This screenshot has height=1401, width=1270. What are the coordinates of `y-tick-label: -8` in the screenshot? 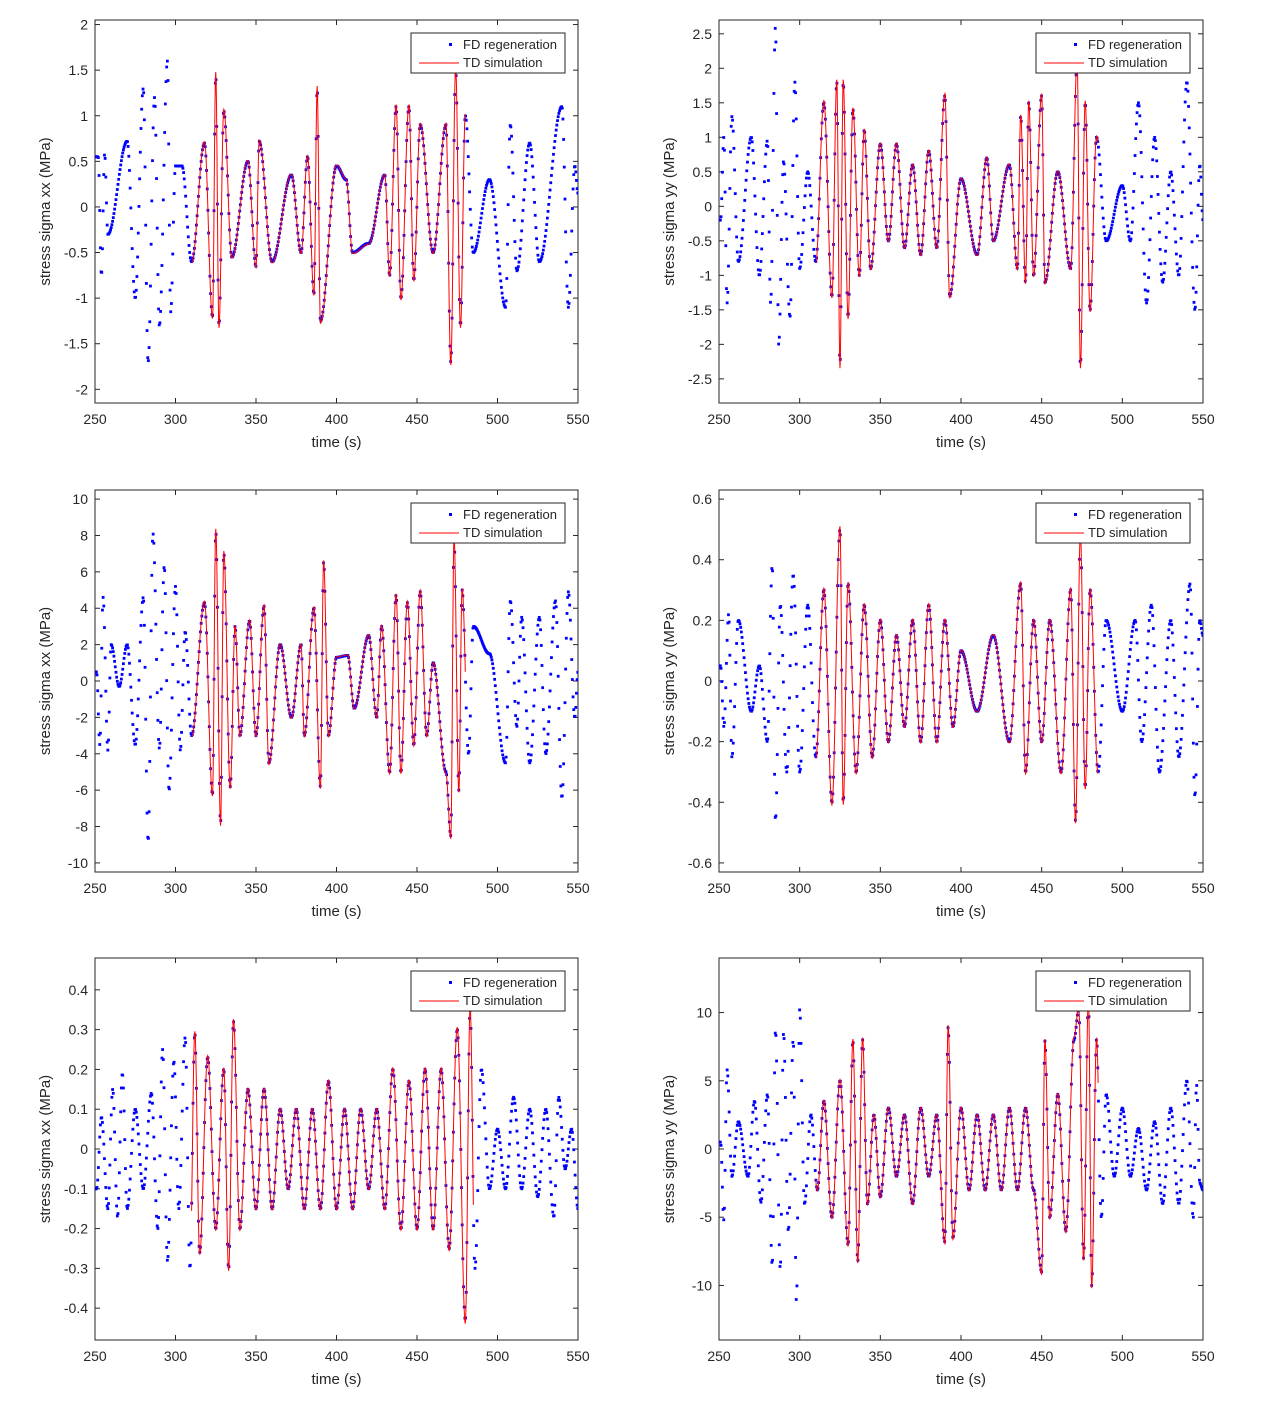 It's located at (82, 827).